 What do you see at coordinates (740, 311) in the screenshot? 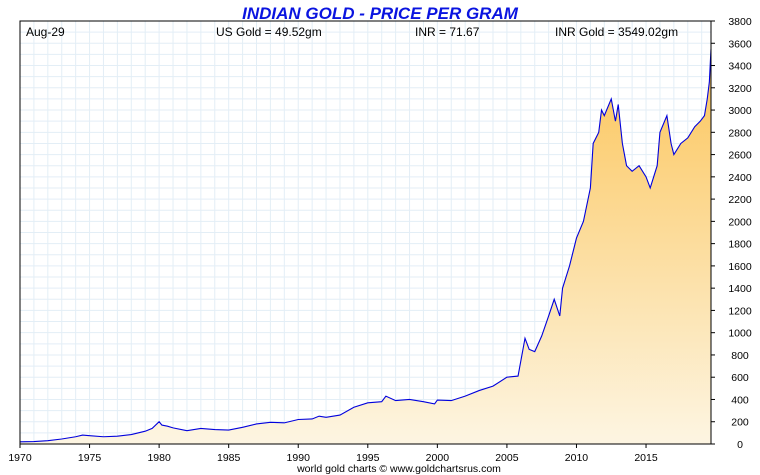
I see `y-tick-label: 1200` at bounding box center [740, 311].